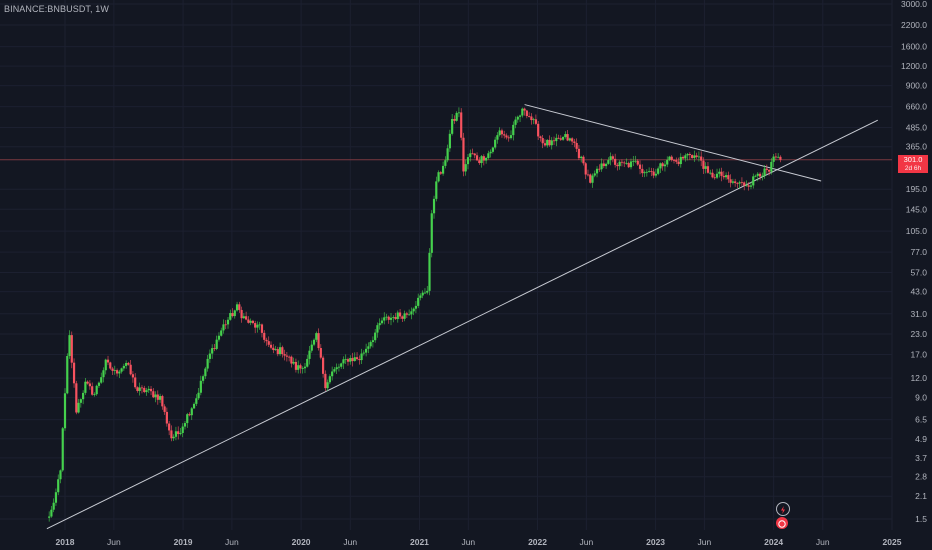 The image size is (932, 550). I want to click on time-tick-label: 2020, so click(301, 542).